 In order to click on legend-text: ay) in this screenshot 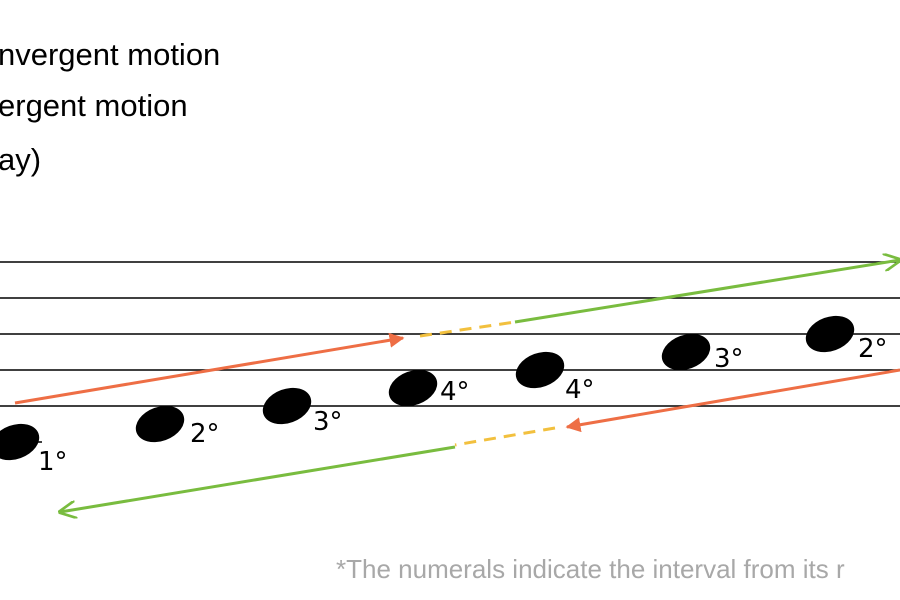, I will do `click(20, 159)`.